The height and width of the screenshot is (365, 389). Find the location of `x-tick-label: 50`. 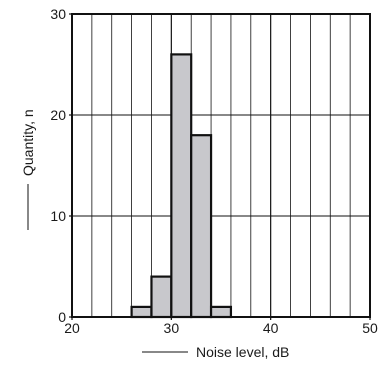

x-tick-label: 50 is located at coordinates (370, 328).